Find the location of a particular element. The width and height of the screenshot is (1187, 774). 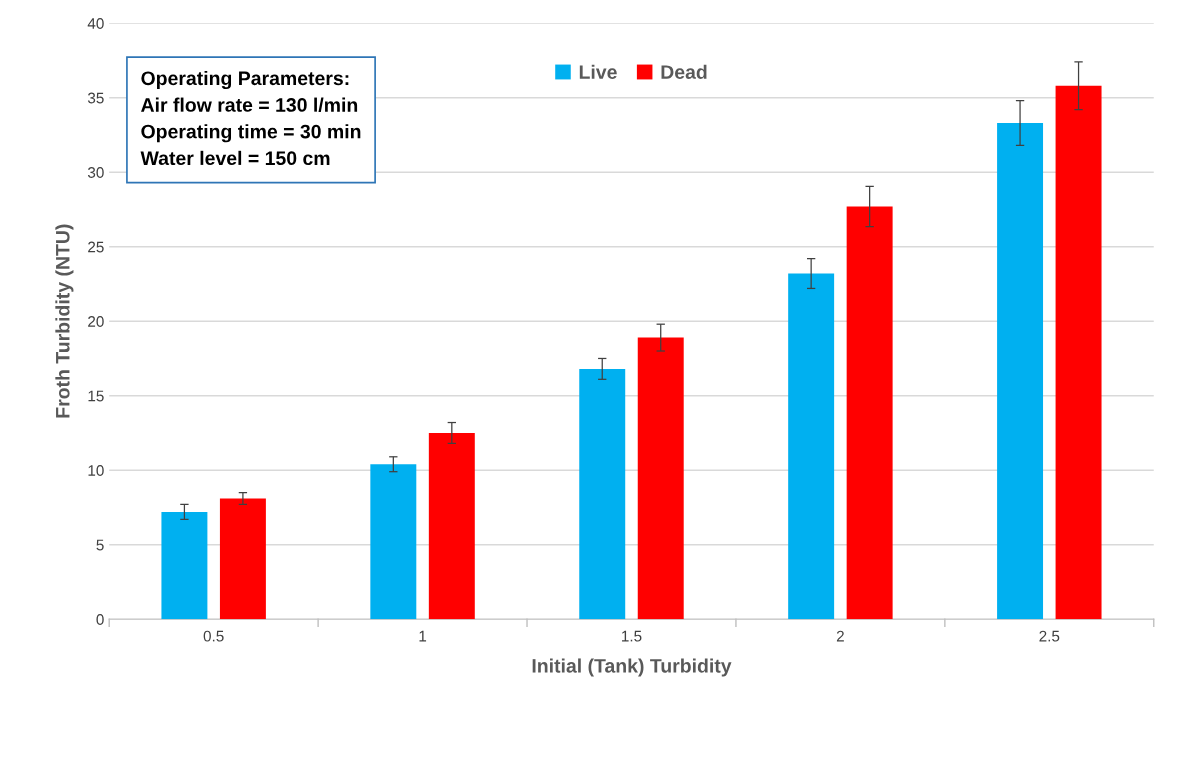

y-tick-label: 15 is located at coordinates (96, 396).